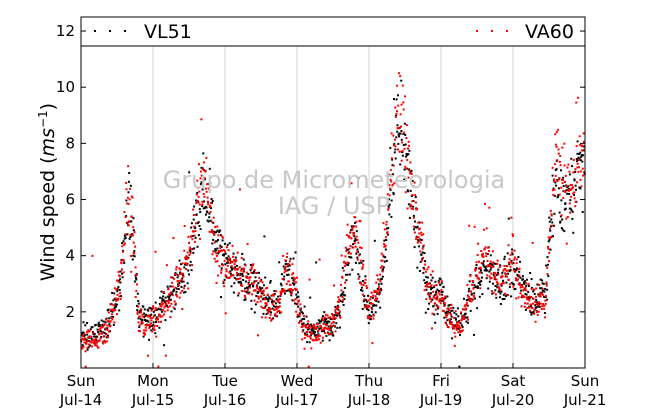 This screenshot has height=409, width=650. Describe the element at coordinates (81, 400) in the screenshot. I see `x-tick-date: Jul-14` at that location.